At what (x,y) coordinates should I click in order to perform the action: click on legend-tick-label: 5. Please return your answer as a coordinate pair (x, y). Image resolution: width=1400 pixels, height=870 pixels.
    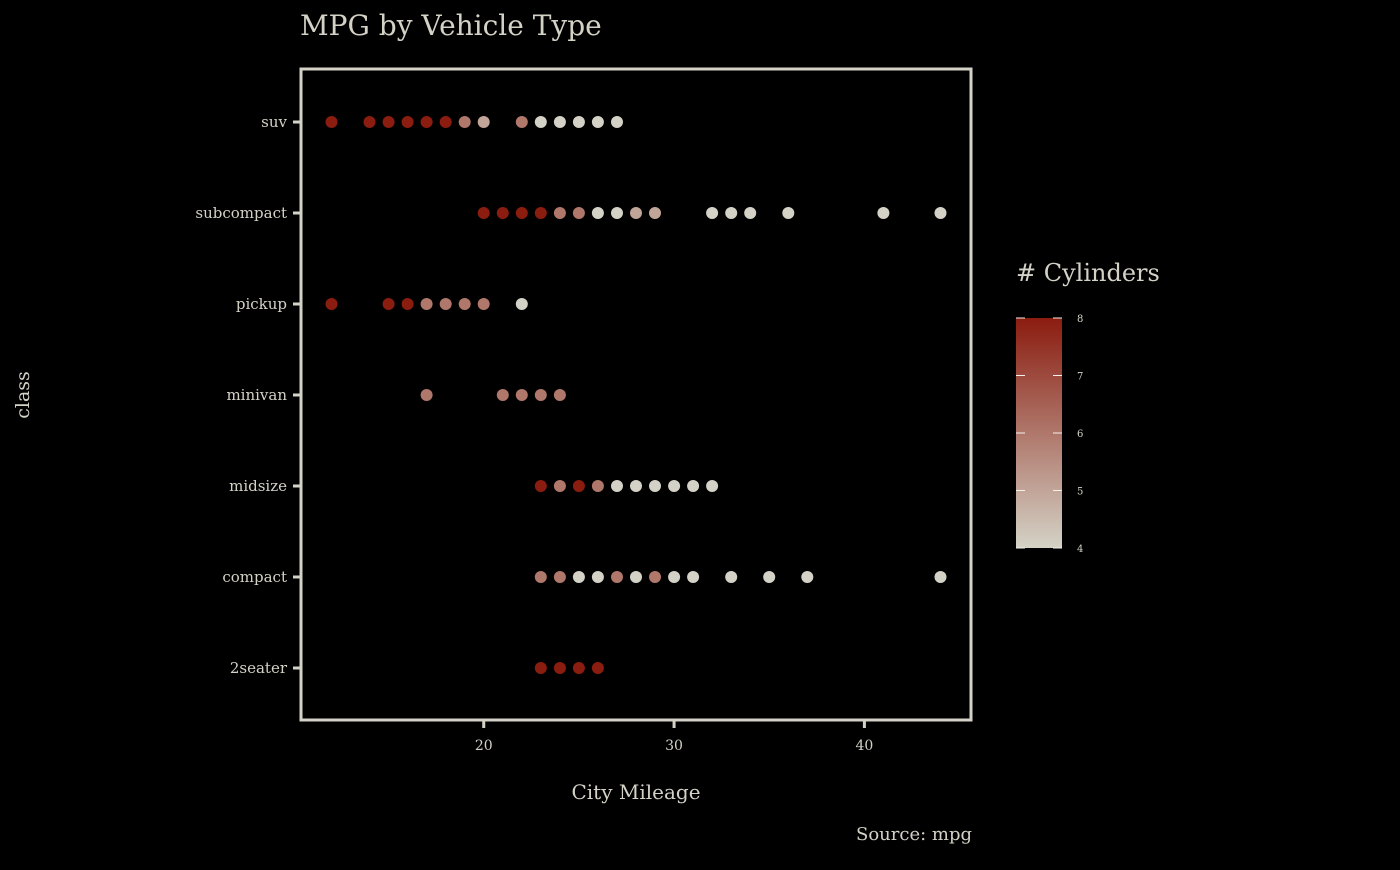
    Looking at the image, I should click on (1080, 492).